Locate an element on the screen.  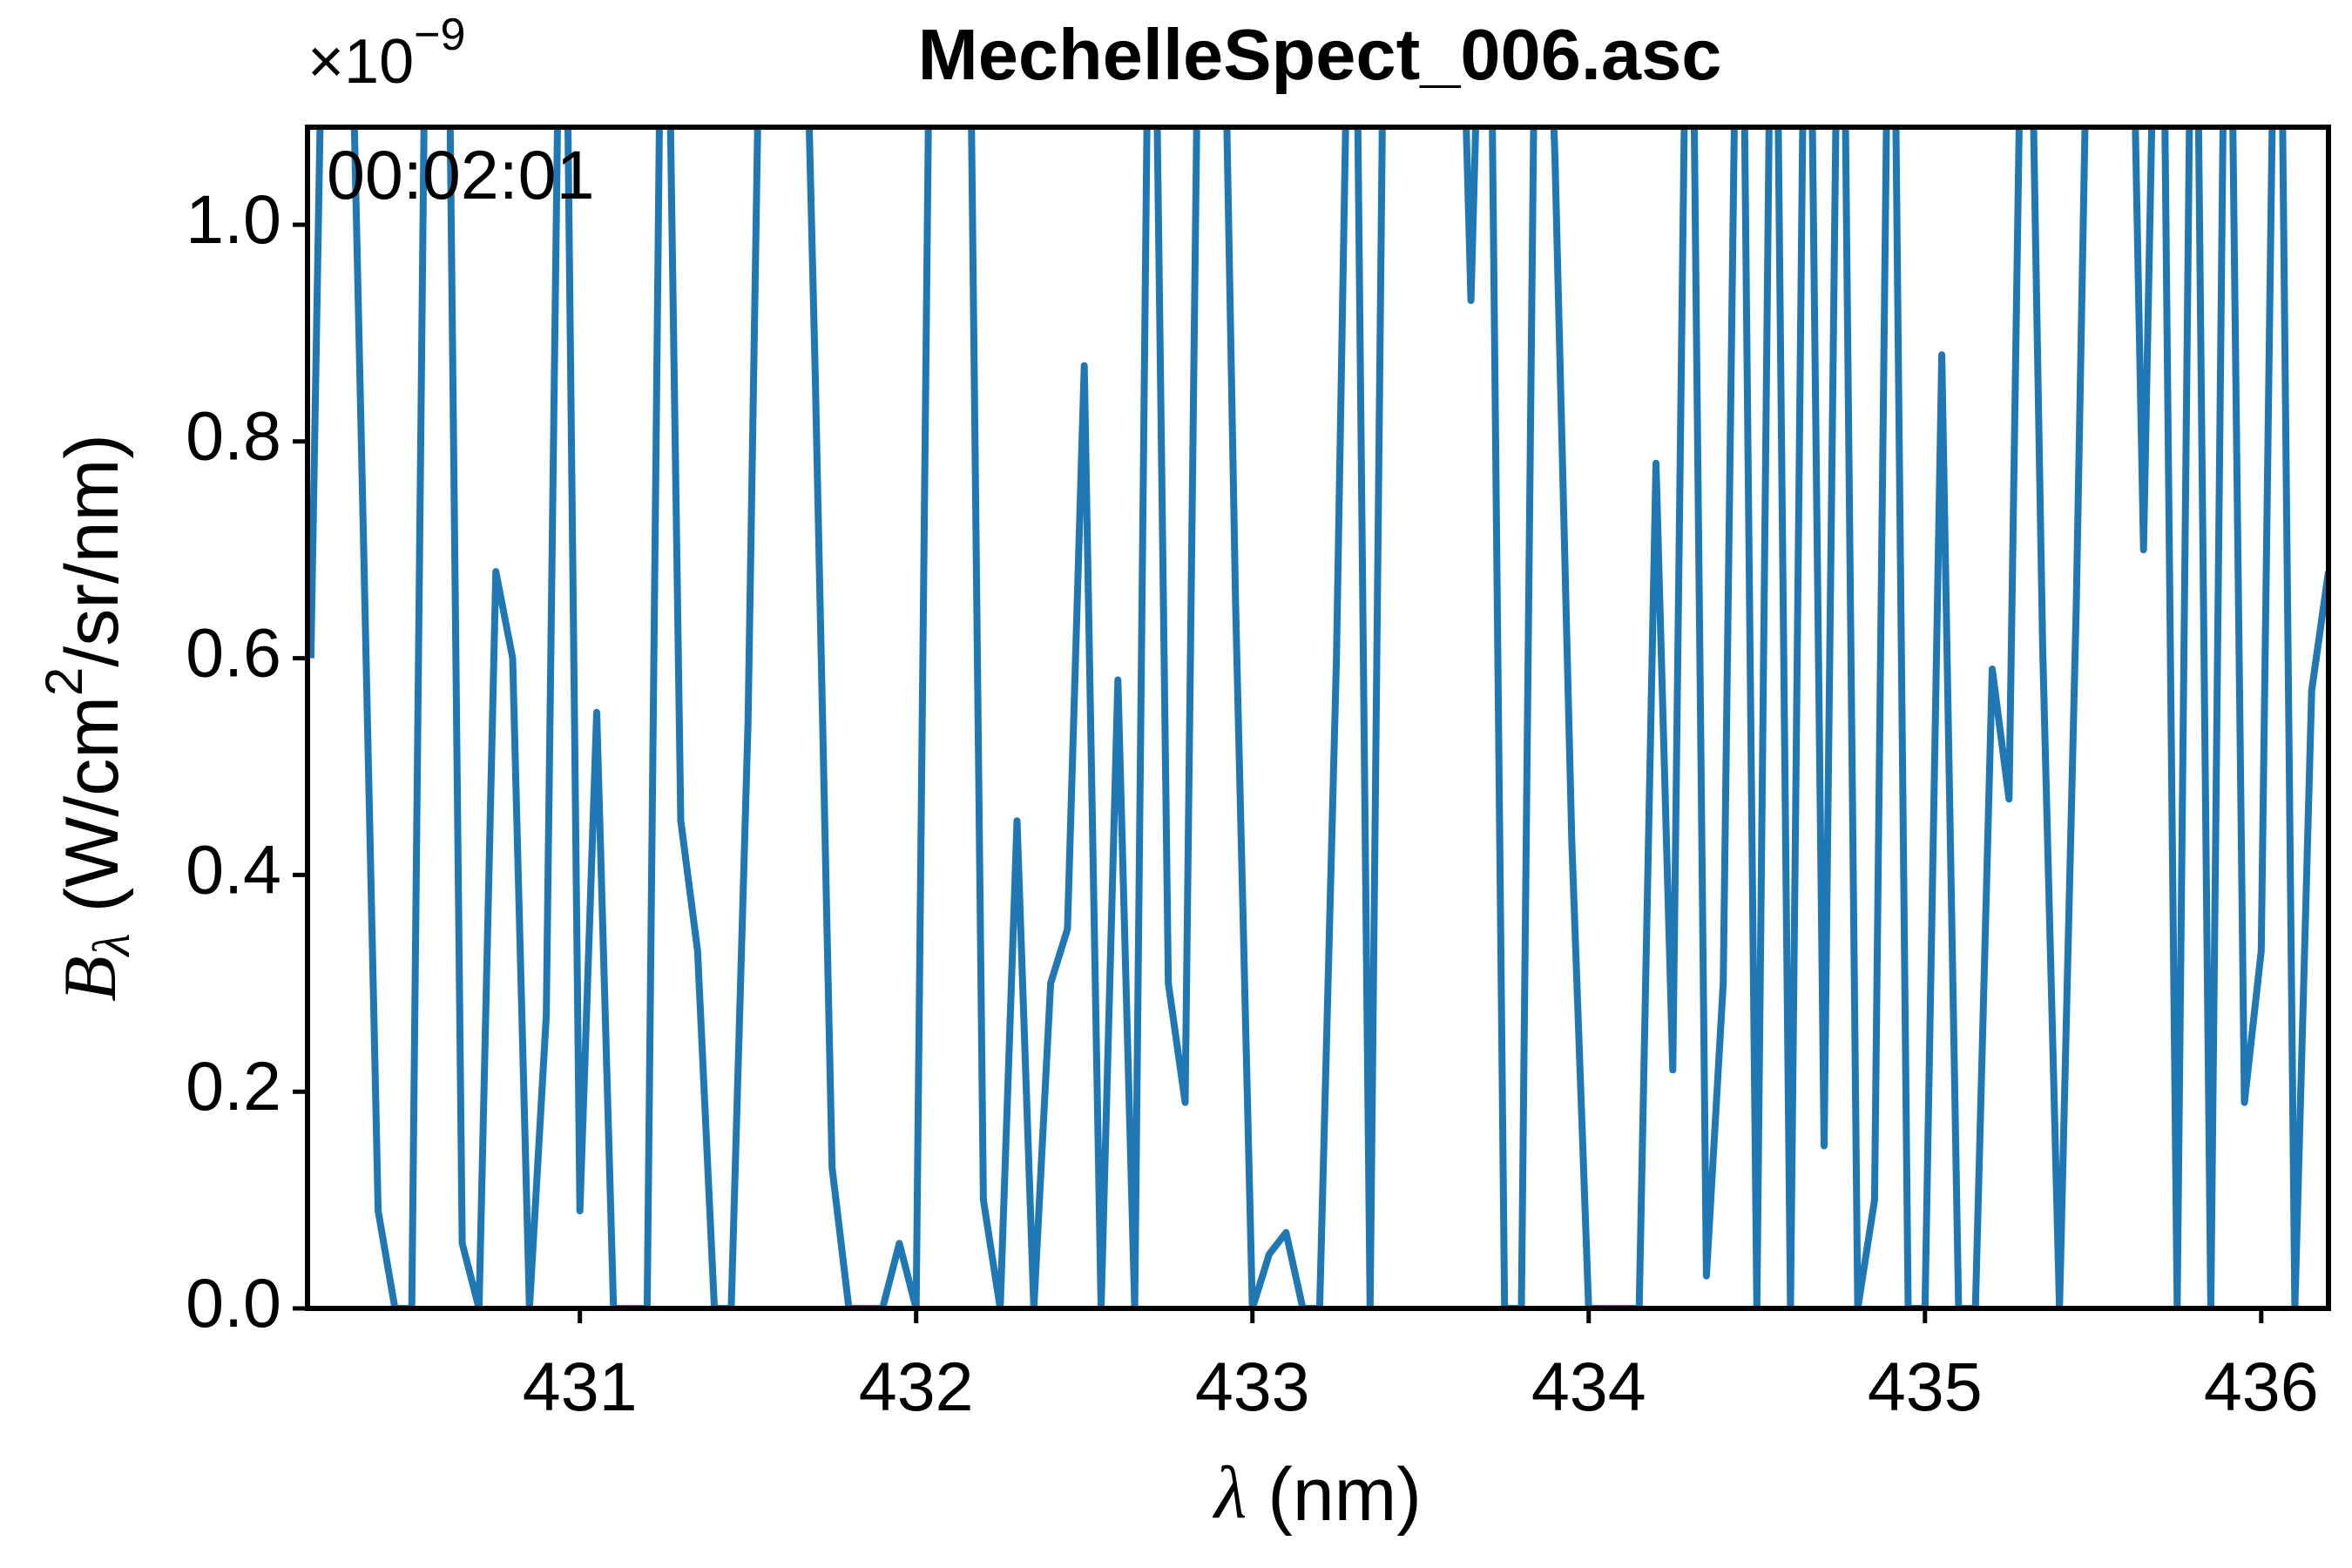
y-tick-label: 0.6 is located at coordinates (233, 652).